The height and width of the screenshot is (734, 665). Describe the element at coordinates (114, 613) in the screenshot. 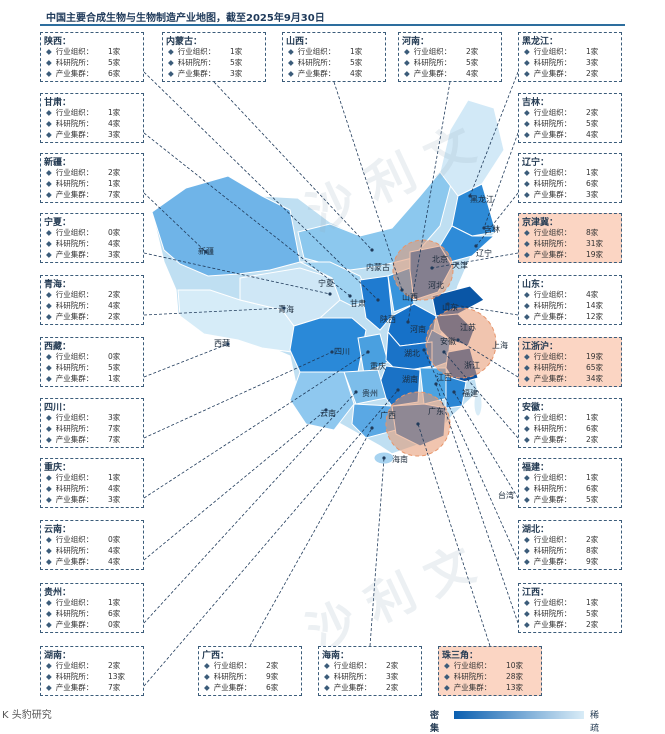

I see `stat-value: 6家` at that location.